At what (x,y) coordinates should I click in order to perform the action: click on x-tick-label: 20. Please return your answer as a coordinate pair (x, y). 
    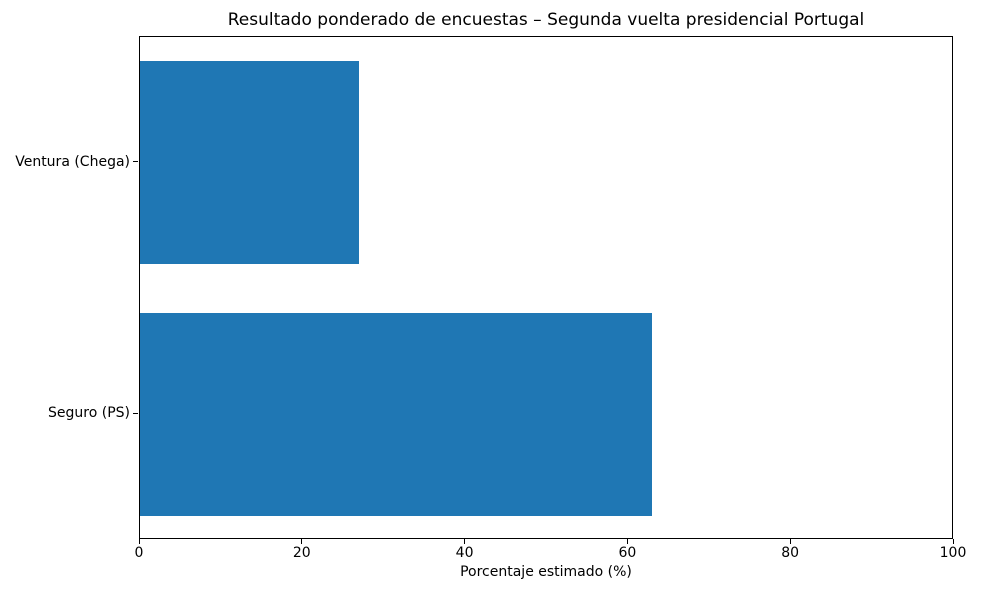
    Looking at the image, I should click on (301, 553).